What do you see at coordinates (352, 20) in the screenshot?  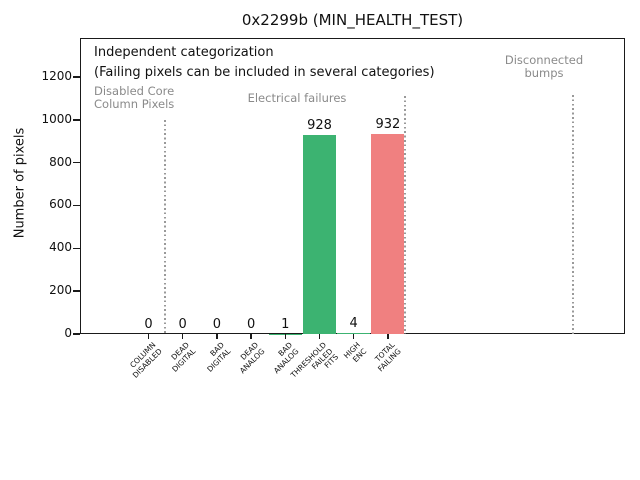 I see `chart-title: 0x2299b (MIN_HEALTH_TEST)` at bounding box center [352, 20].